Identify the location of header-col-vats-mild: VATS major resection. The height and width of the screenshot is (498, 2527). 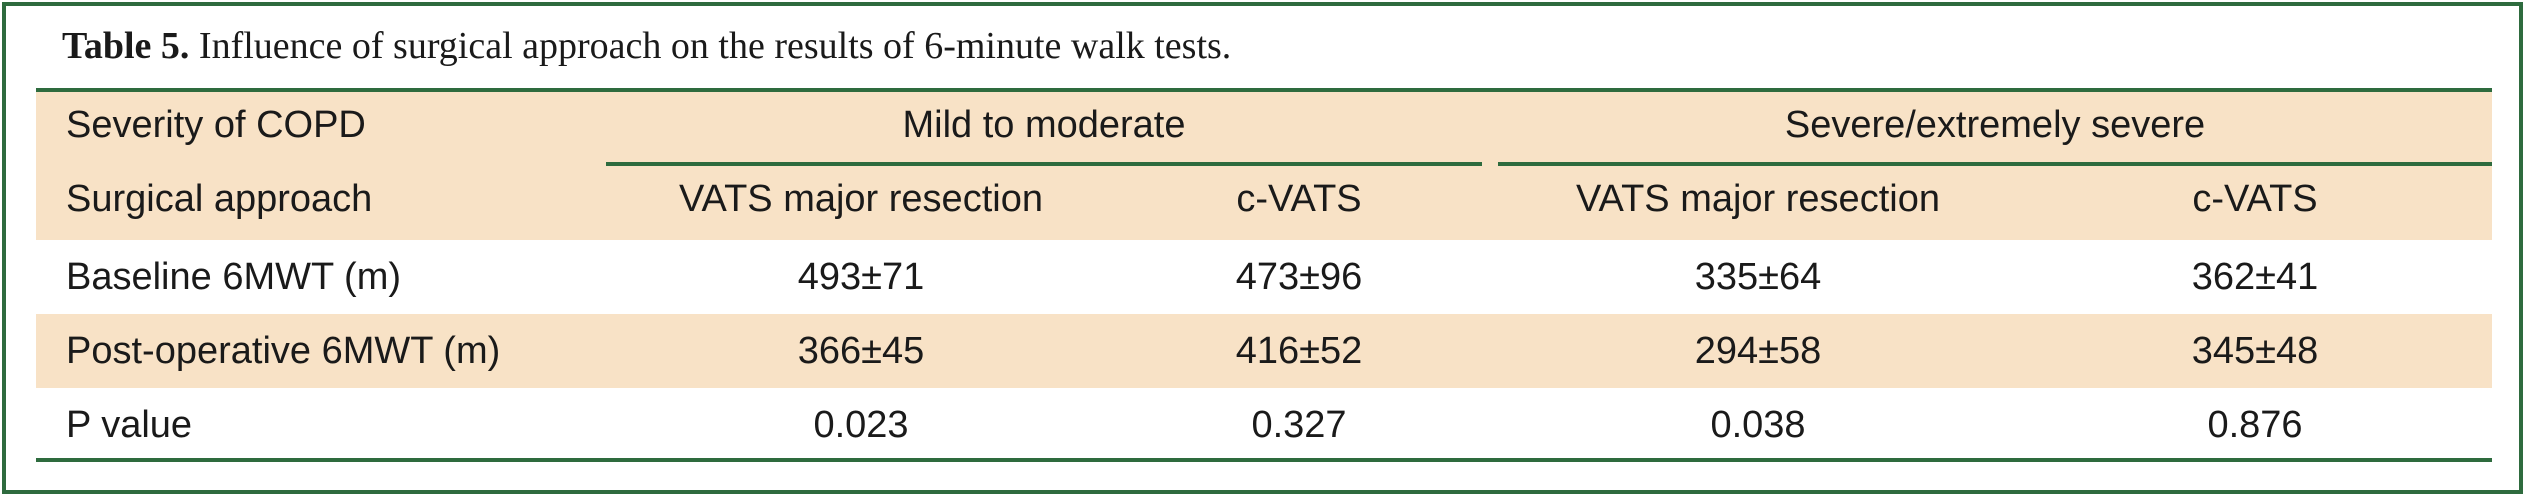
(861, 199).